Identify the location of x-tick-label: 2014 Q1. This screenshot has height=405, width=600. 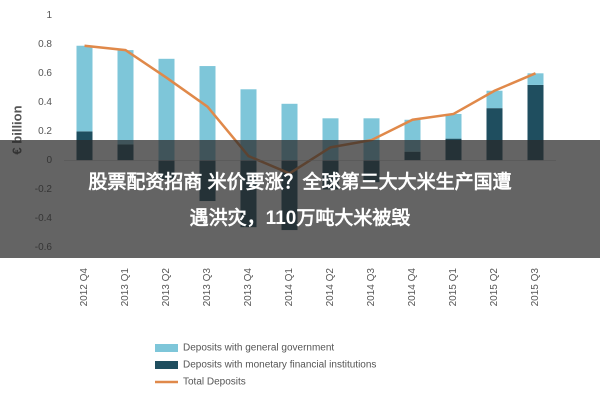
(289, 287).